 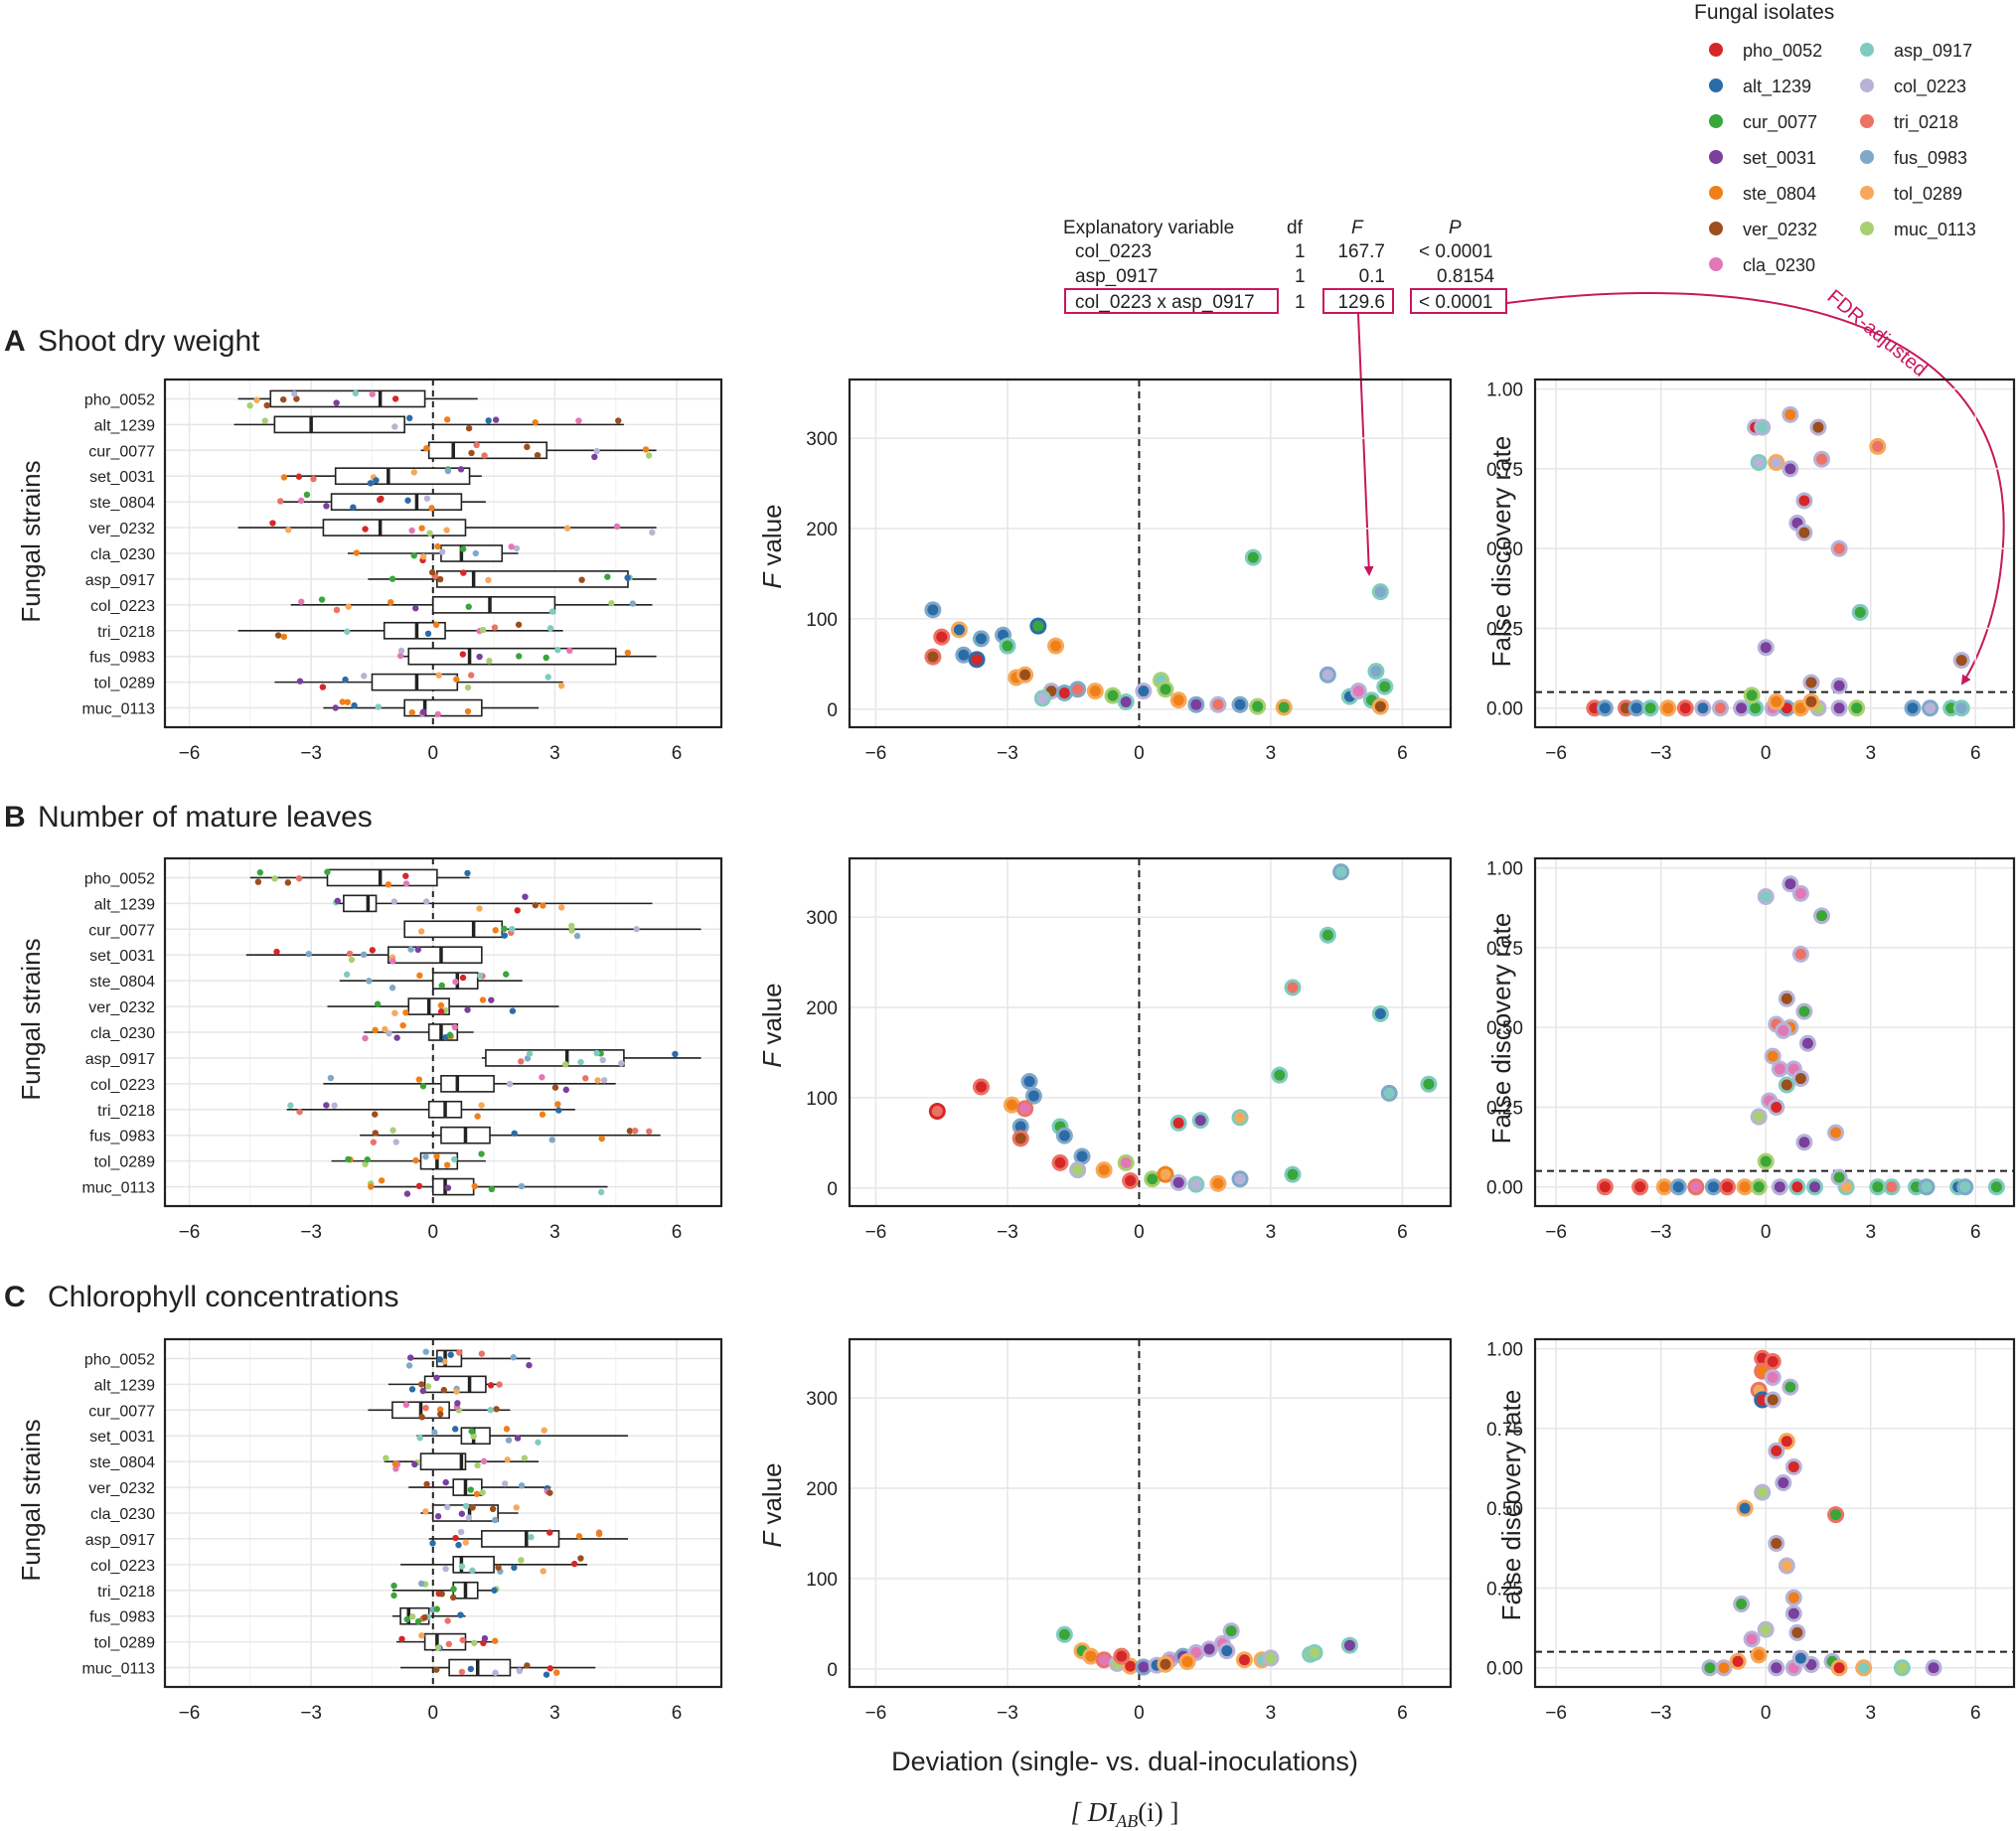 I want to click on y-tick-label: 100, so click(x=822, y=1581).